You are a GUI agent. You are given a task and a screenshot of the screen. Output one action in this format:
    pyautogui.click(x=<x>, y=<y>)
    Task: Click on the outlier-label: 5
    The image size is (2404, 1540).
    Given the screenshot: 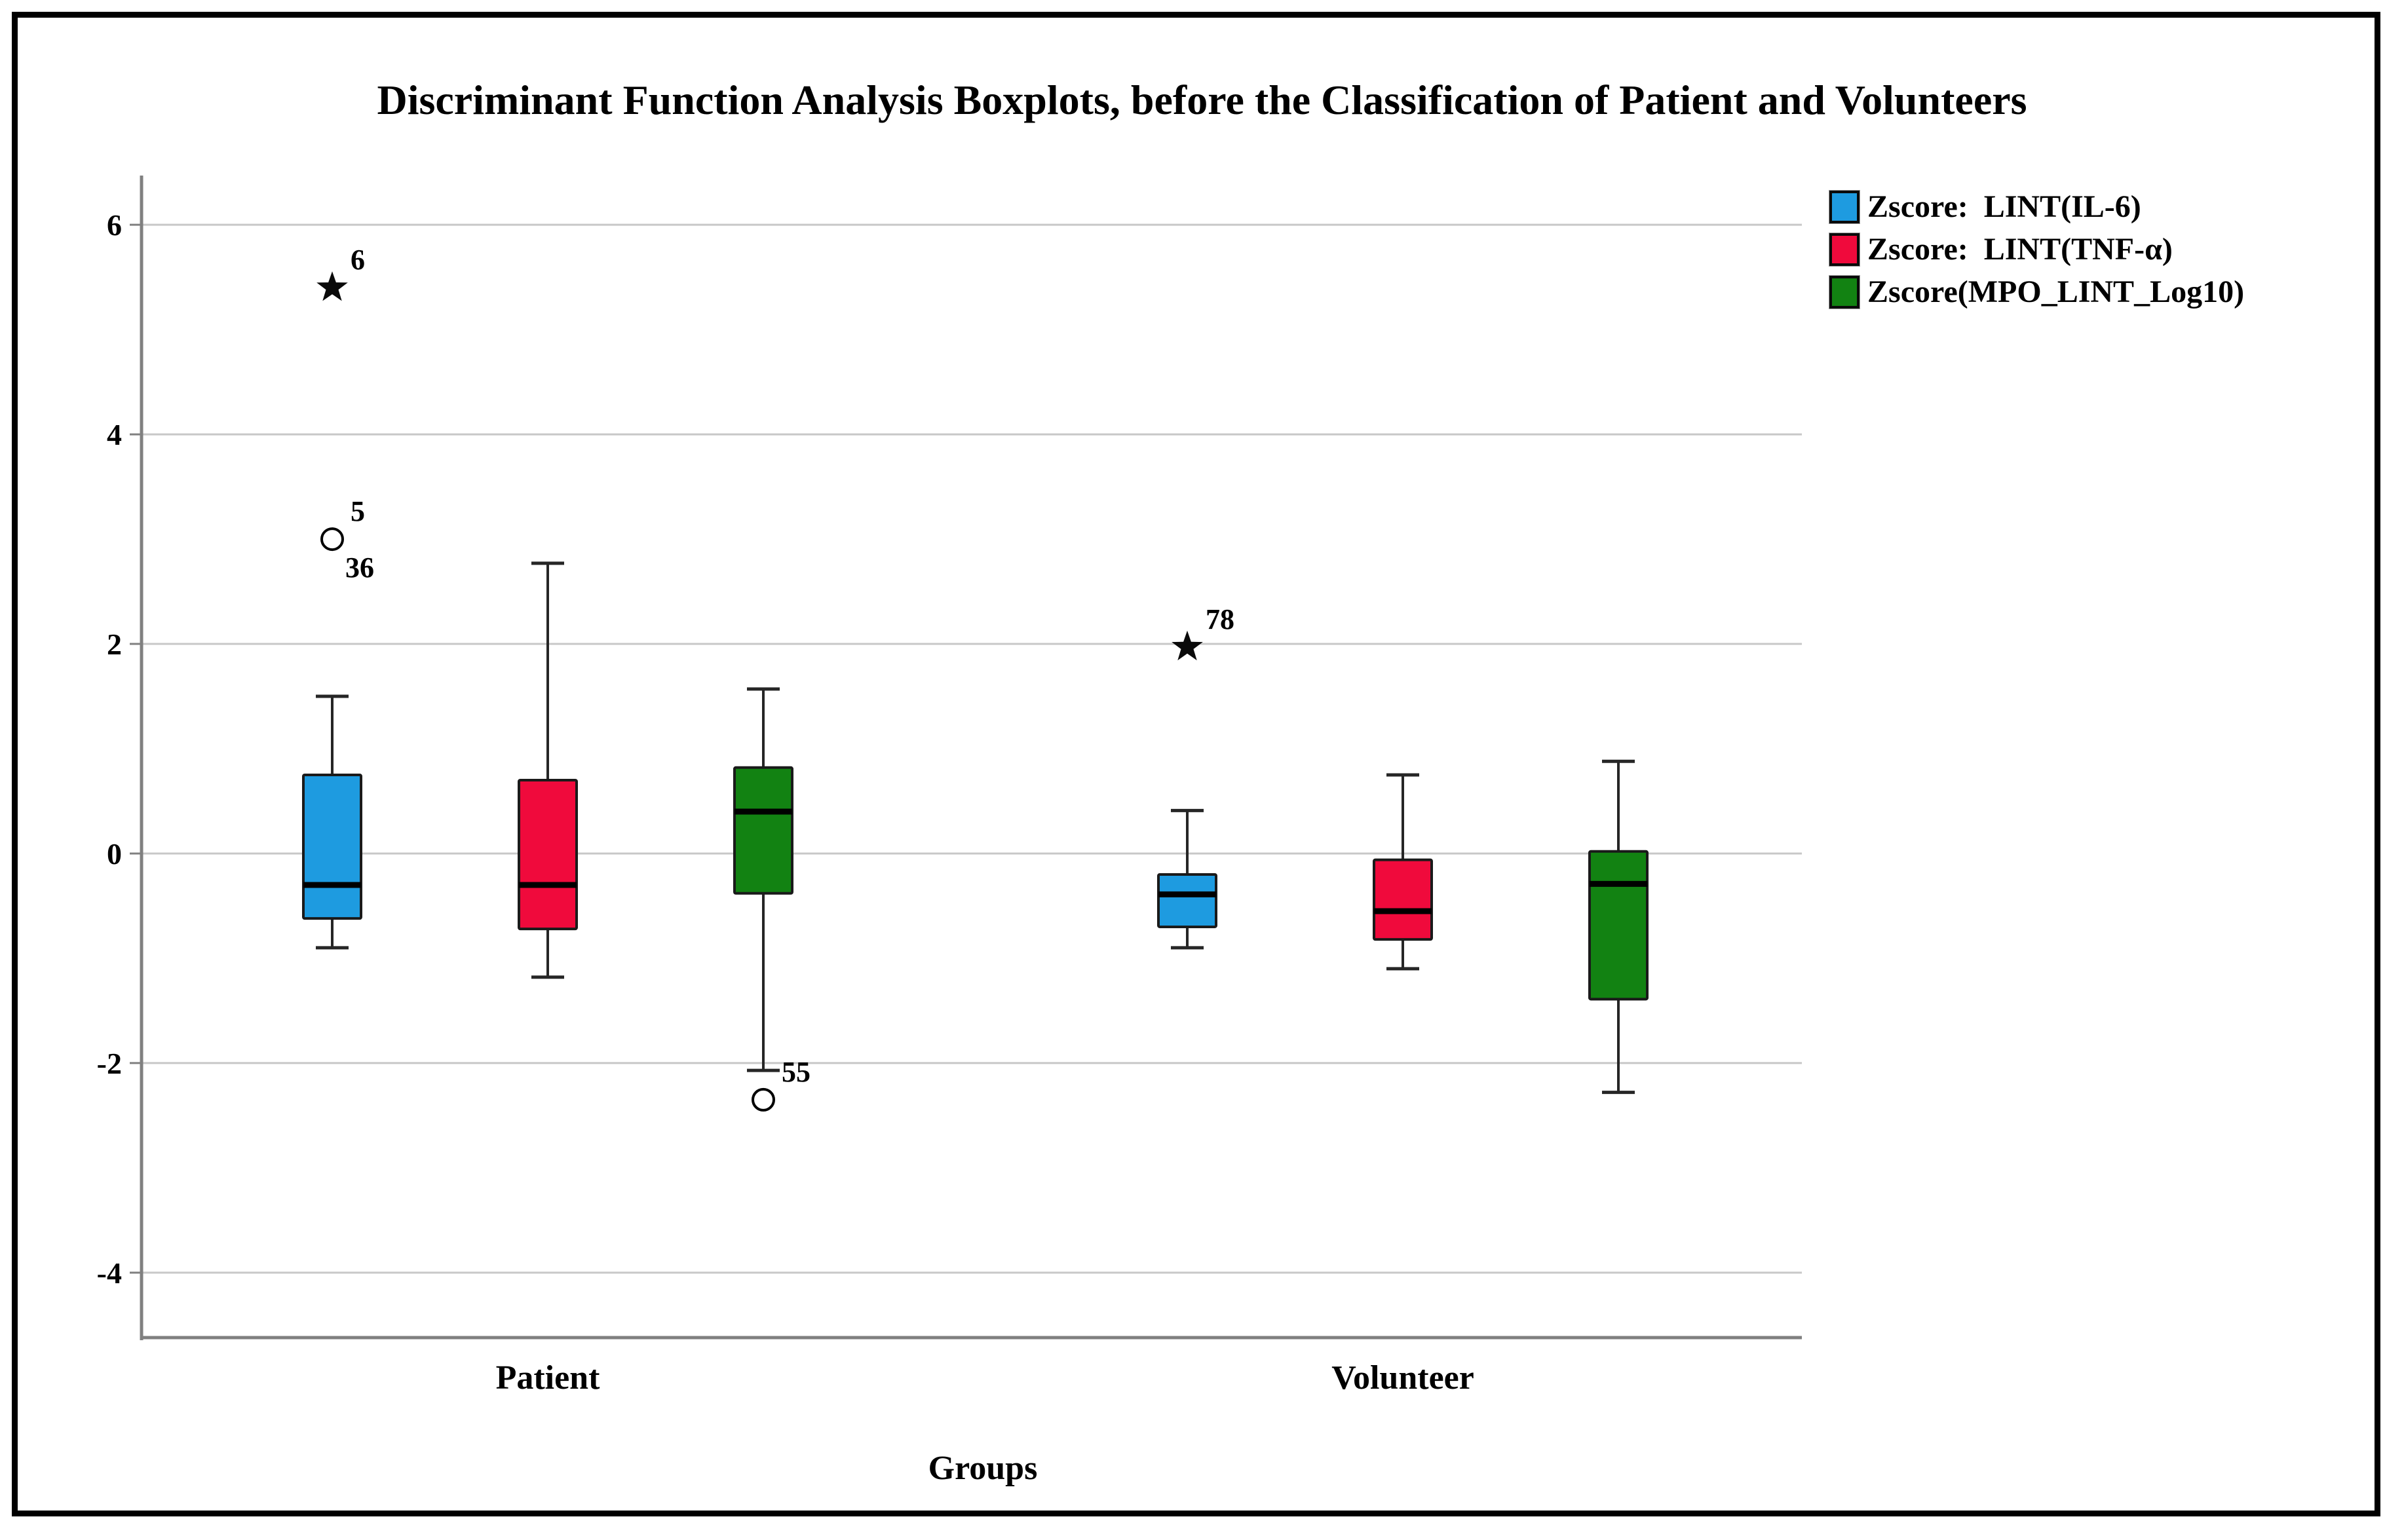 What is the action you would take?
    pyautogui.click(x=358, y=511)
    